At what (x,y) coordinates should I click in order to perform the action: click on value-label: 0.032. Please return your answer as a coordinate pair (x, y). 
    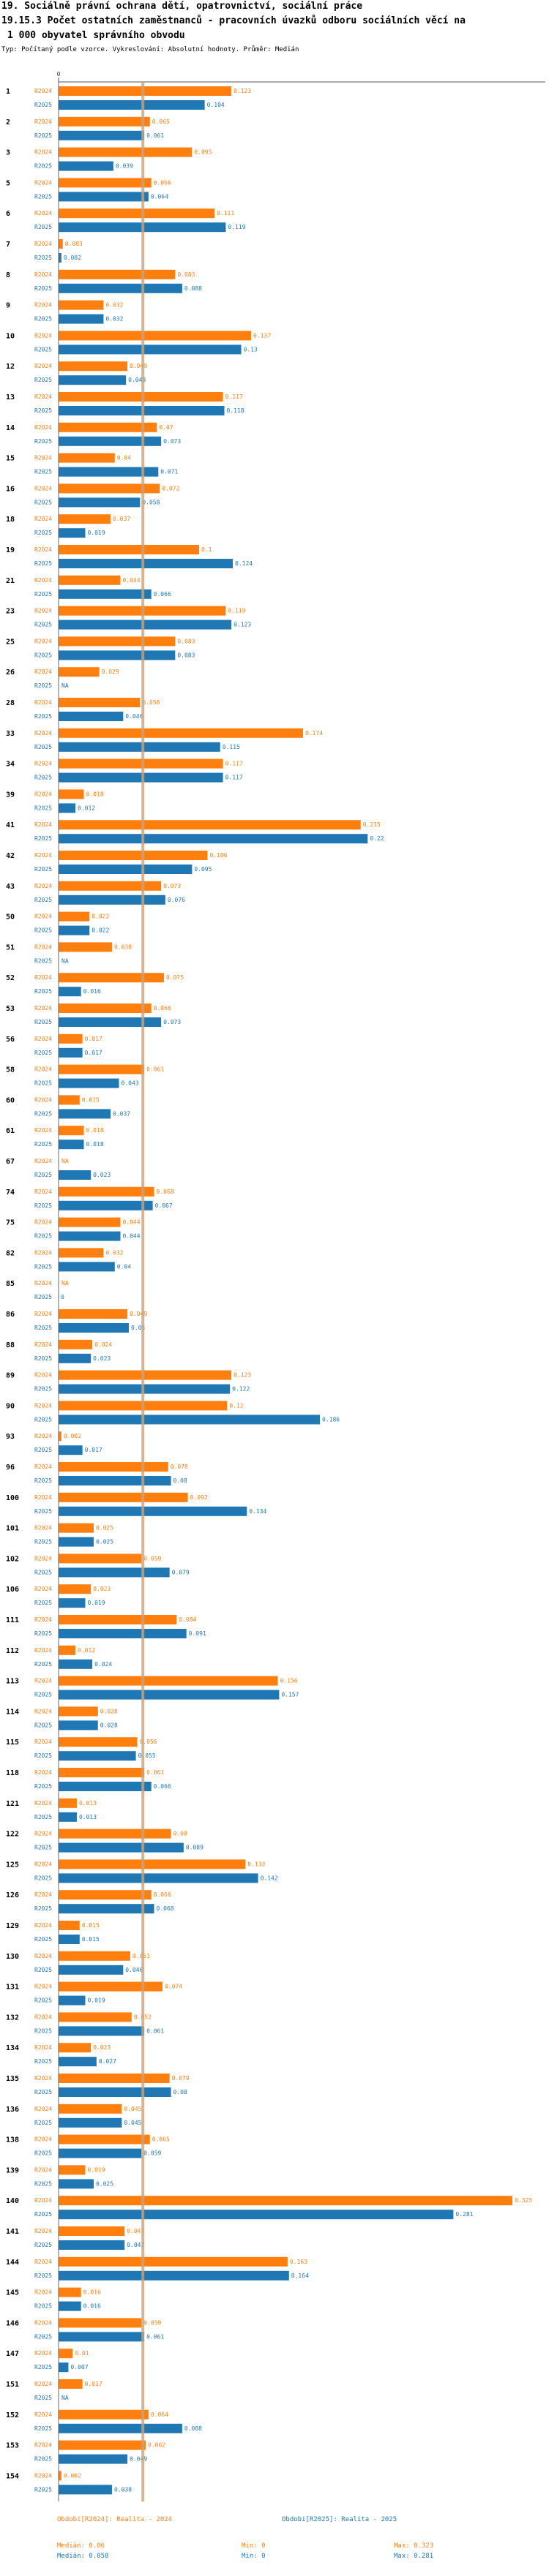
    Looking at the image, I should click on (114, 305).